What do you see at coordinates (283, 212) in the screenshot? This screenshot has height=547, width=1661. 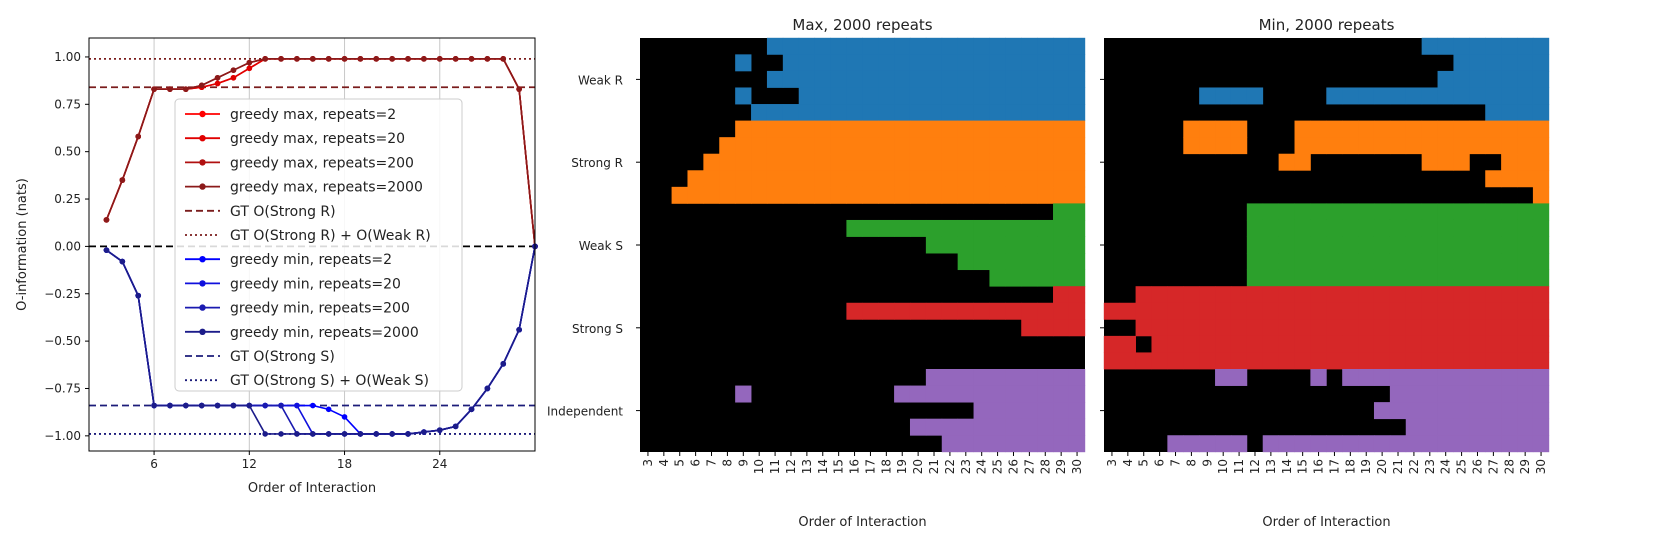 I see `legend-label: GT O(Strong R)` at bounding box center [283, 212].